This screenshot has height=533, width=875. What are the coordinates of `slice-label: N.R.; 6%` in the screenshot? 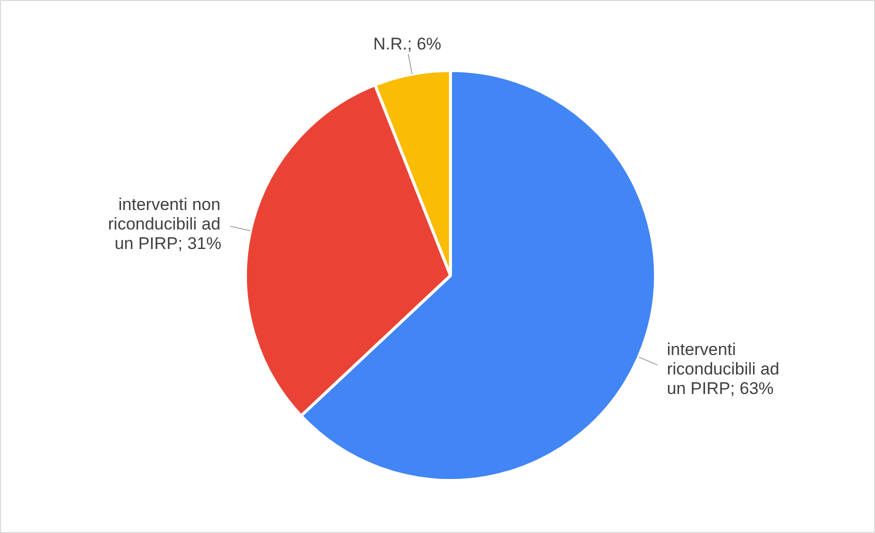 It's located at (407, 44).